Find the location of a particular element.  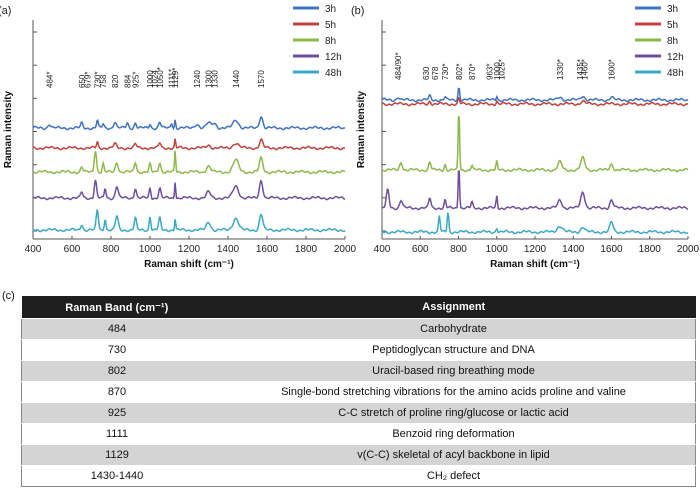

peak-label: 1330 is located at coordinates (214, 79).